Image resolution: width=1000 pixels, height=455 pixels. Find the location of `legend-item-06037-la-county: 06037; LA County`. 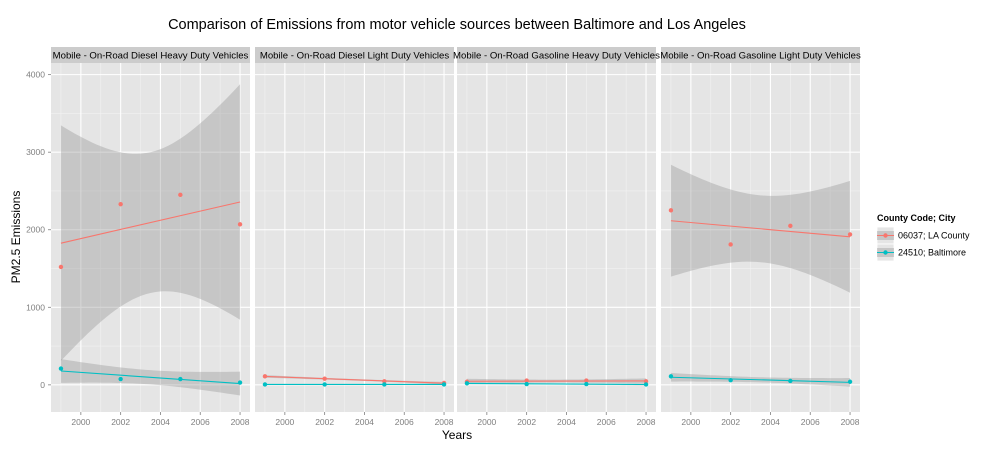

legend-item-06037-la-county: 06037; LA County is located at coordinates (923, 235).